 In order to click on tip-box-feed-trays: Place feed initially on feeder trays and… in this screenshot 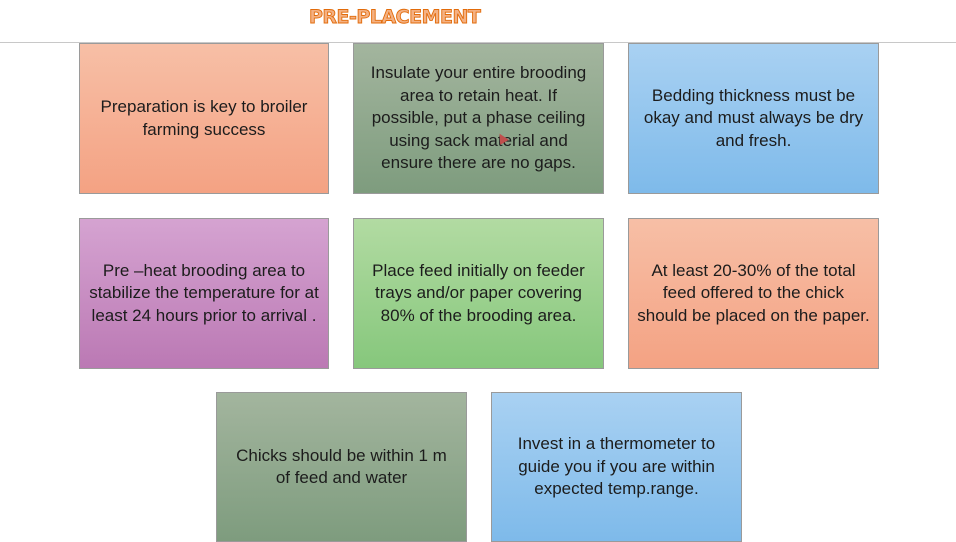, I will do `click(478, 293)`.